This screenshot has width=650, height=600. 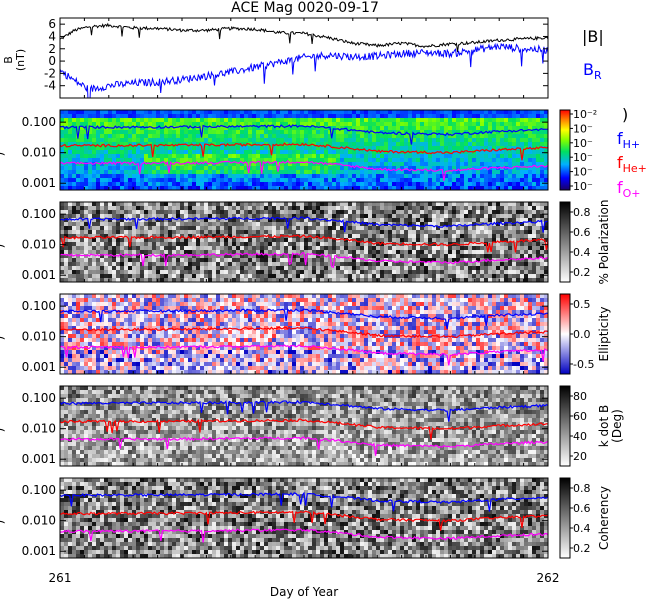 I want to click on series-b-magnitude, so click(x=304, y=37).